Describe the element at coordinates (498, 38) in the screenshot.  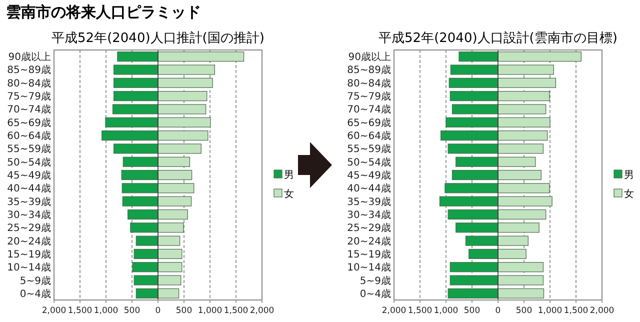
I see `chart-title: 平成52年(2040)人口設計(雲南市の目標)` at that location.